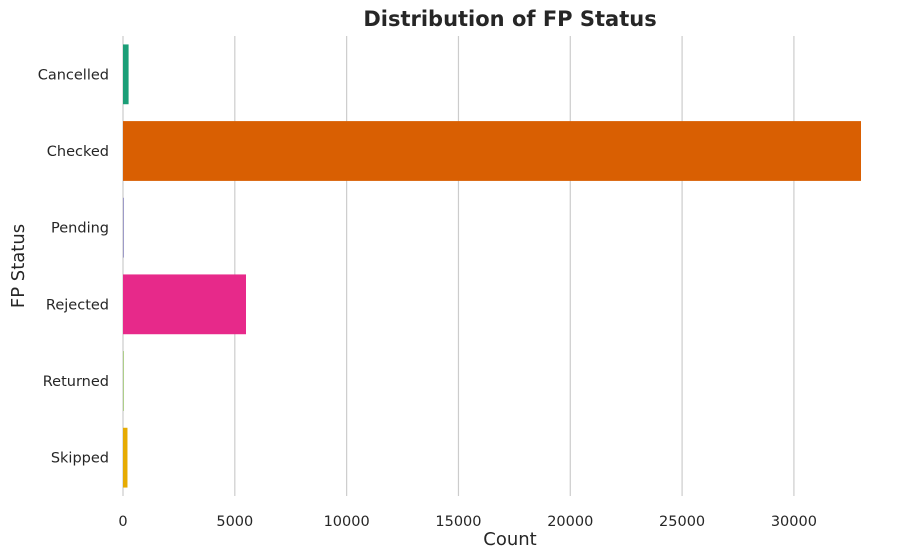  What do you see at coordinates (509, 539) in the screenshot?
I see `x-axis-label: Count` at bounding box center [509, 539].